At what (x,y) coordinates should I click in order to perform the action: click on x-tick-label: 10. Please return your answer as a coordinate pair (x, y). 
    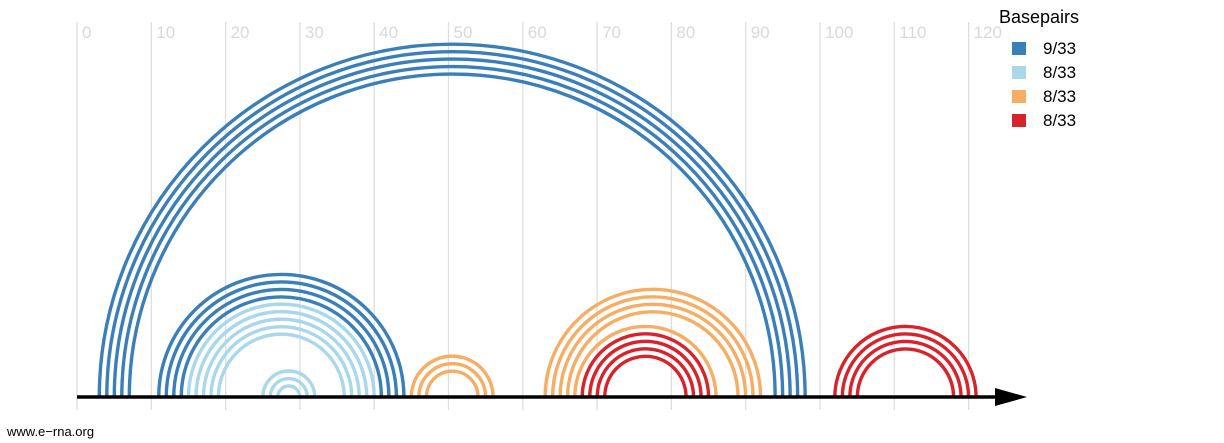
    Looking at the image, I should click on (165, 32).